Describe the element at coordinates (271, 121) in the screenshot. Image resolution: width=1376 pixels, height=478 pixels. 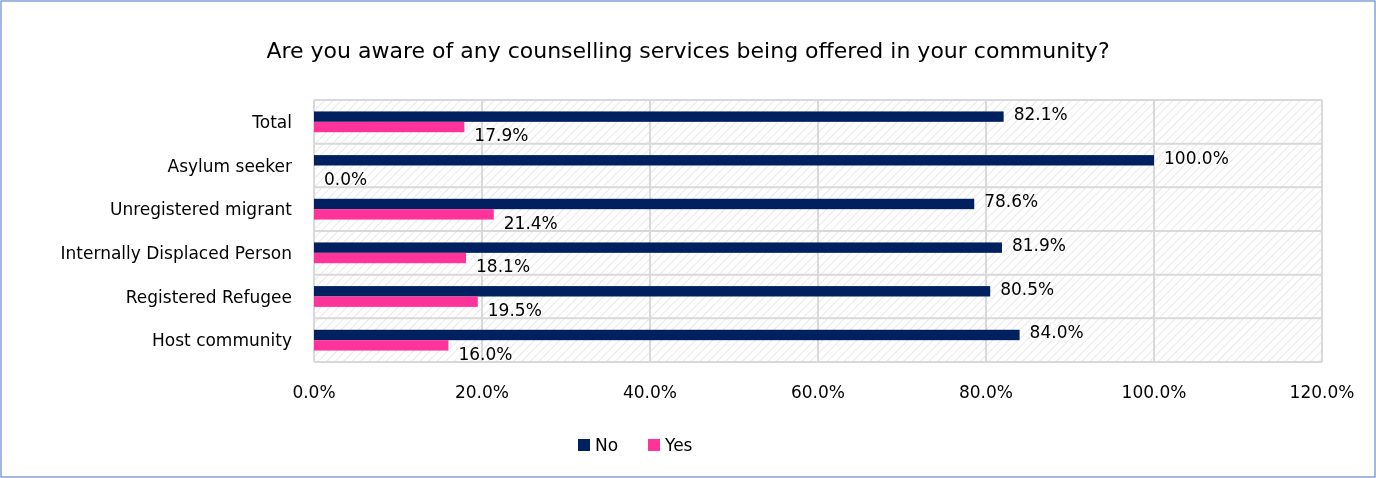
I see `y-tick-label: Total` at that location.